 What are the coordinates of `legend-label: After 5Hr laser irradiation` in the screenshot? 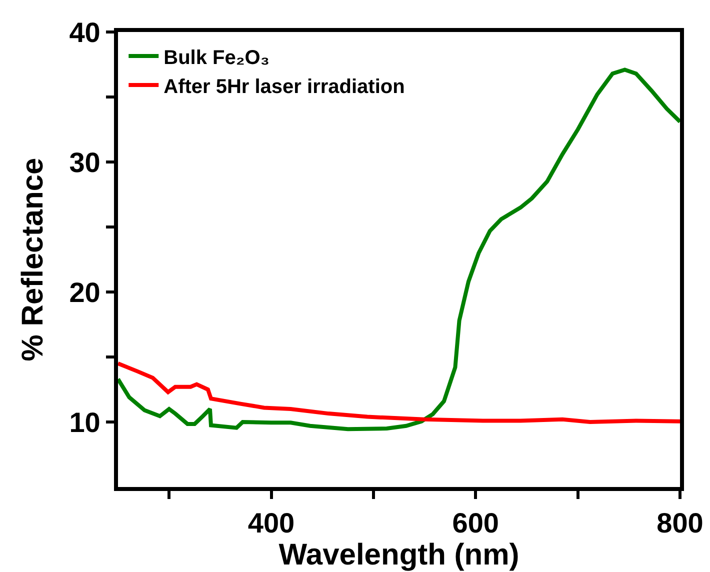 It's located at (284, 87).